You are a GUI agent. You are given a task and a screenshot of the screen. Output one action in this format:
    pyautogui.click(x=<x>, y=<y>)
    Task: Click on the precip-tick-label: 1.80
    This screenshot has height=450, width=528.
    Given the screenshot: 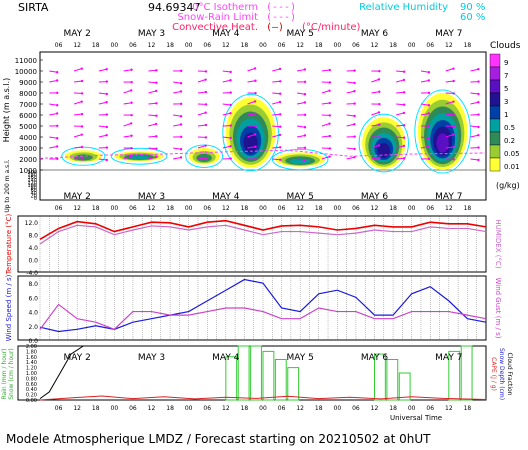 What is the action you would take?
    pyautogui.click(x=31, y=352)
    